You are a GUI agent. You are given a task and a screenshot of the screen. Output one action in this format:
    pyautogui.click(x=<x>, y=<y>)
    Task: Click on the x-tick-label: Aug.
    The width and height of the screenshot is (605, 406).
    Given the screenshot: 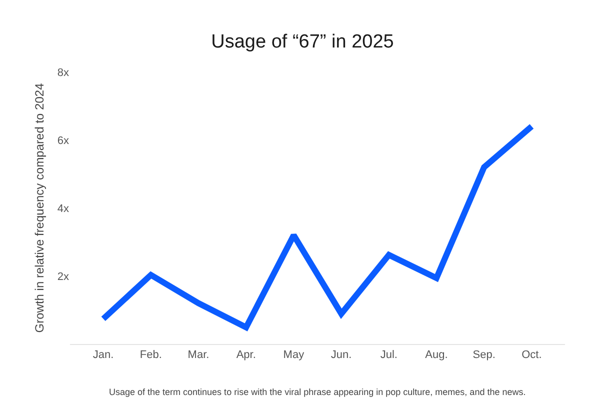 What is the action you would take?
    pyautogui.click(x=436, y=355)
    